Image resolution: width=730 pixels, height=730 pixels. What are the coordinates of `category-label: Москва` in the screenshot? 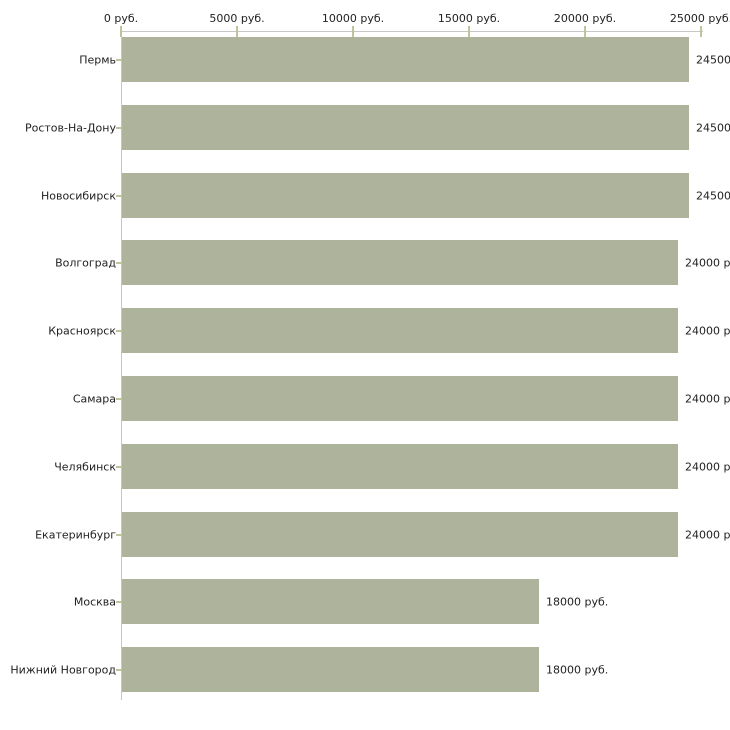 It's located at (94, 601).